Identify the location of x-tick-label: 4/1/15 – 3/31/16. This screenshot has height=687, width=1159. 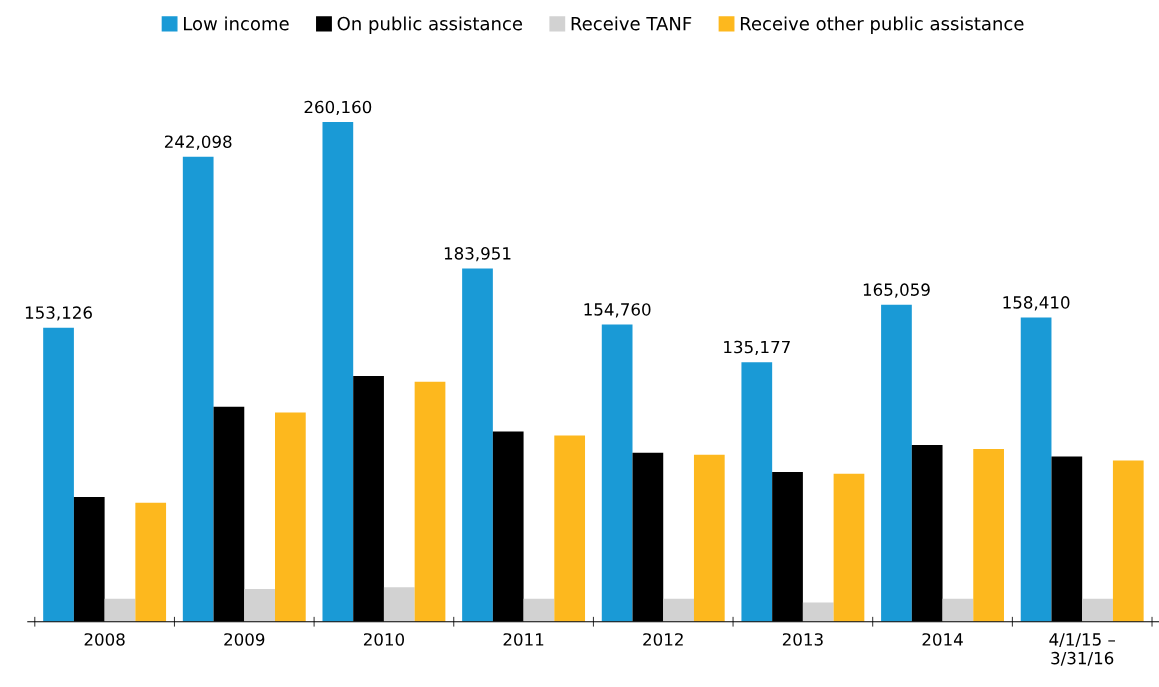
(1082, 649).